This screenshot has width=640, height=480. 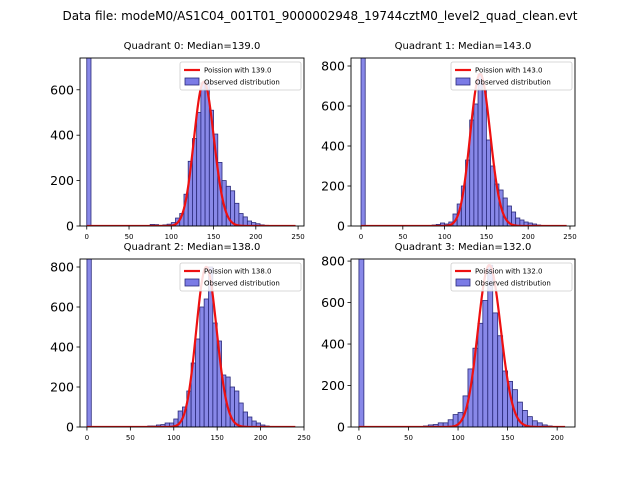 I want to click on chart-title: Quadrant 1: Median=143.0, so click(x=463, y=46).